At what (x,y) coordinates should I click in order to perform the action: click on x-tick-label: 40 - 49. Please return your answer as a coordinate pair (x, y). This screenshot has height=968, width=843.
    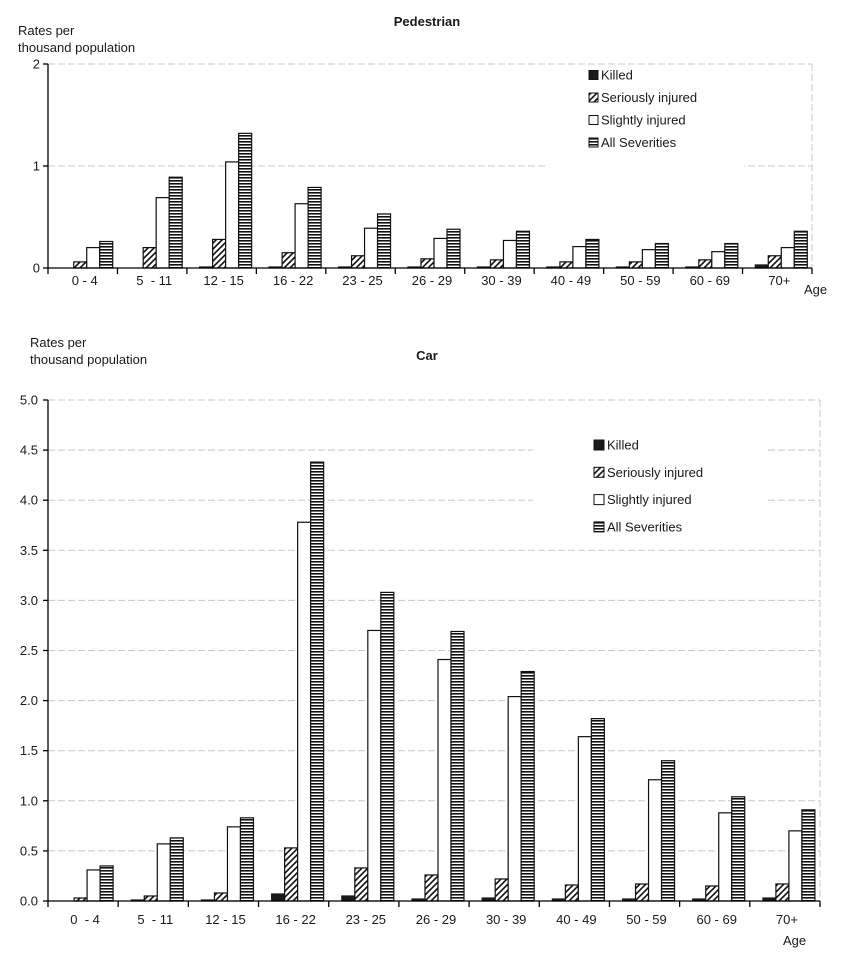
    Looking at the image, I should click on (576, 919).